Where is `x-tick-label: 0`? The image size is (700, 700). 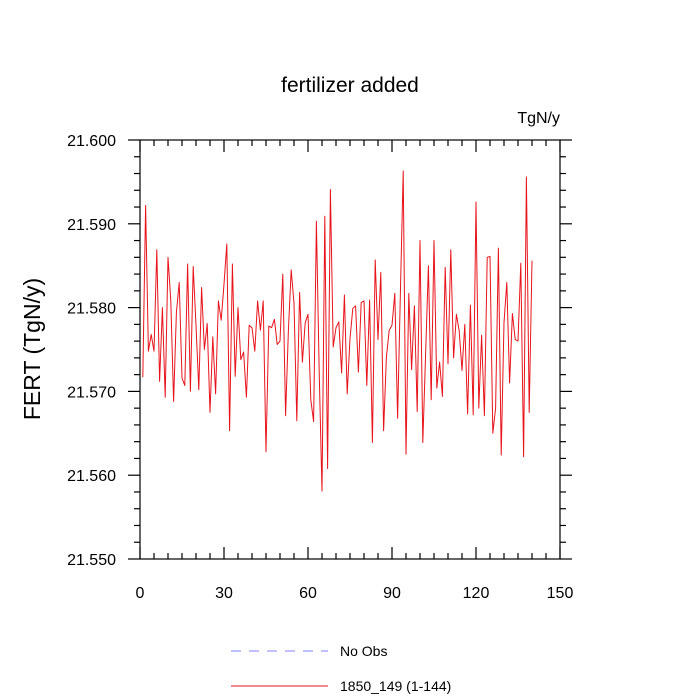 x-tick-label: 0 is located at coordinates (140, 593).